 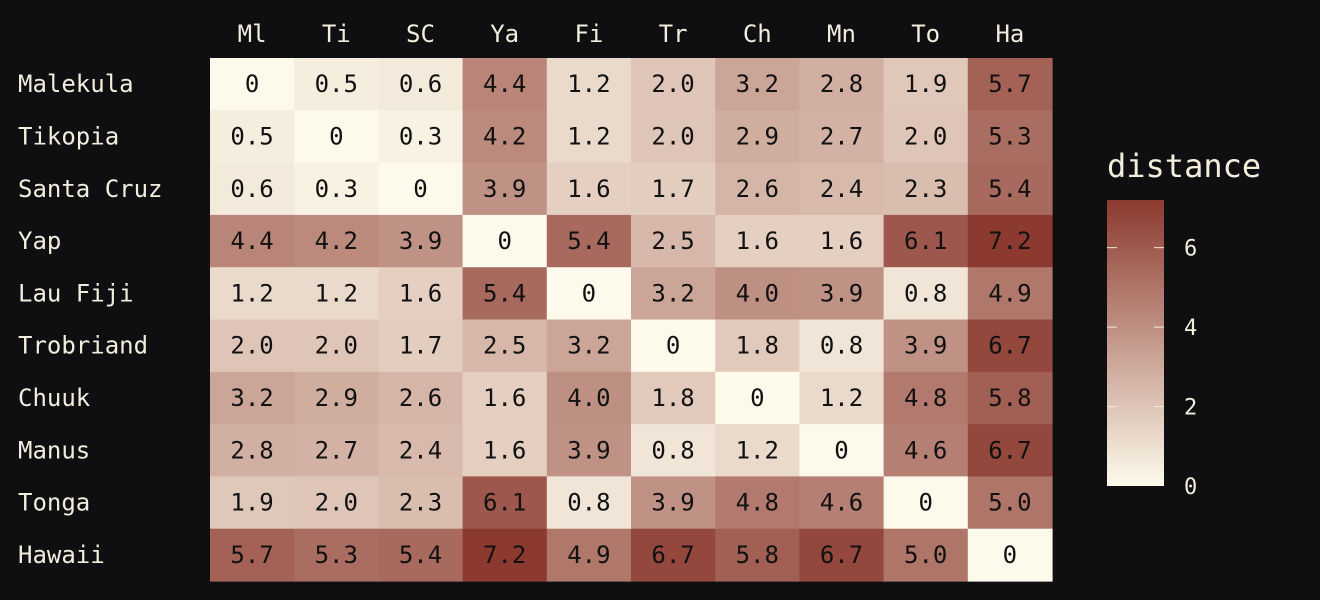 What do you see at coordinates (841, 84) in the screenshot?
I see `cell-value-label: 2.8` at bounding box center [841, 84].